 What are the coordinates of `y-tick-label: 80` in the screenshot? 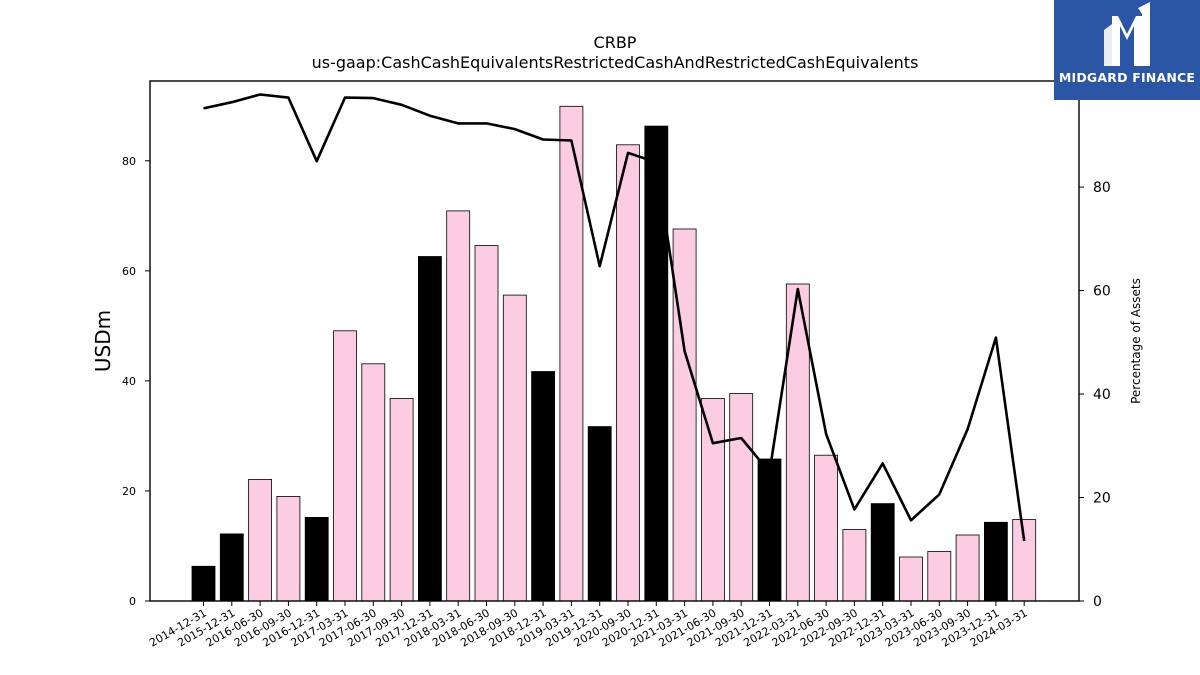 It's located at (129, 161).